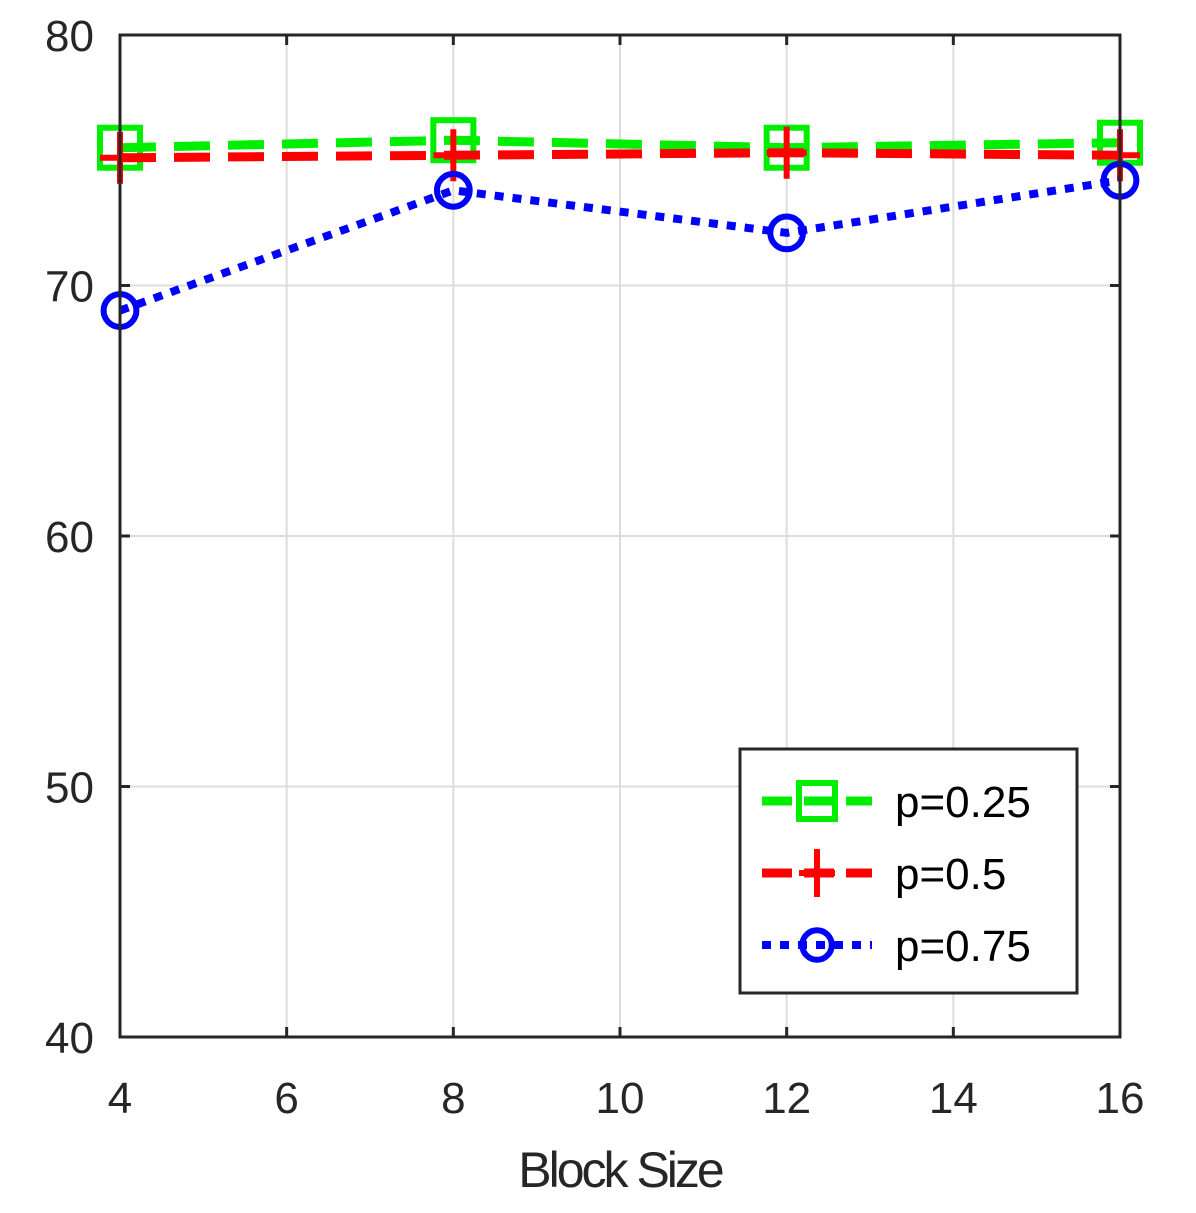 The width and height of the screenshot is (1196, 1213). I want to click on y-tick-label: 50, so click(69, 788).